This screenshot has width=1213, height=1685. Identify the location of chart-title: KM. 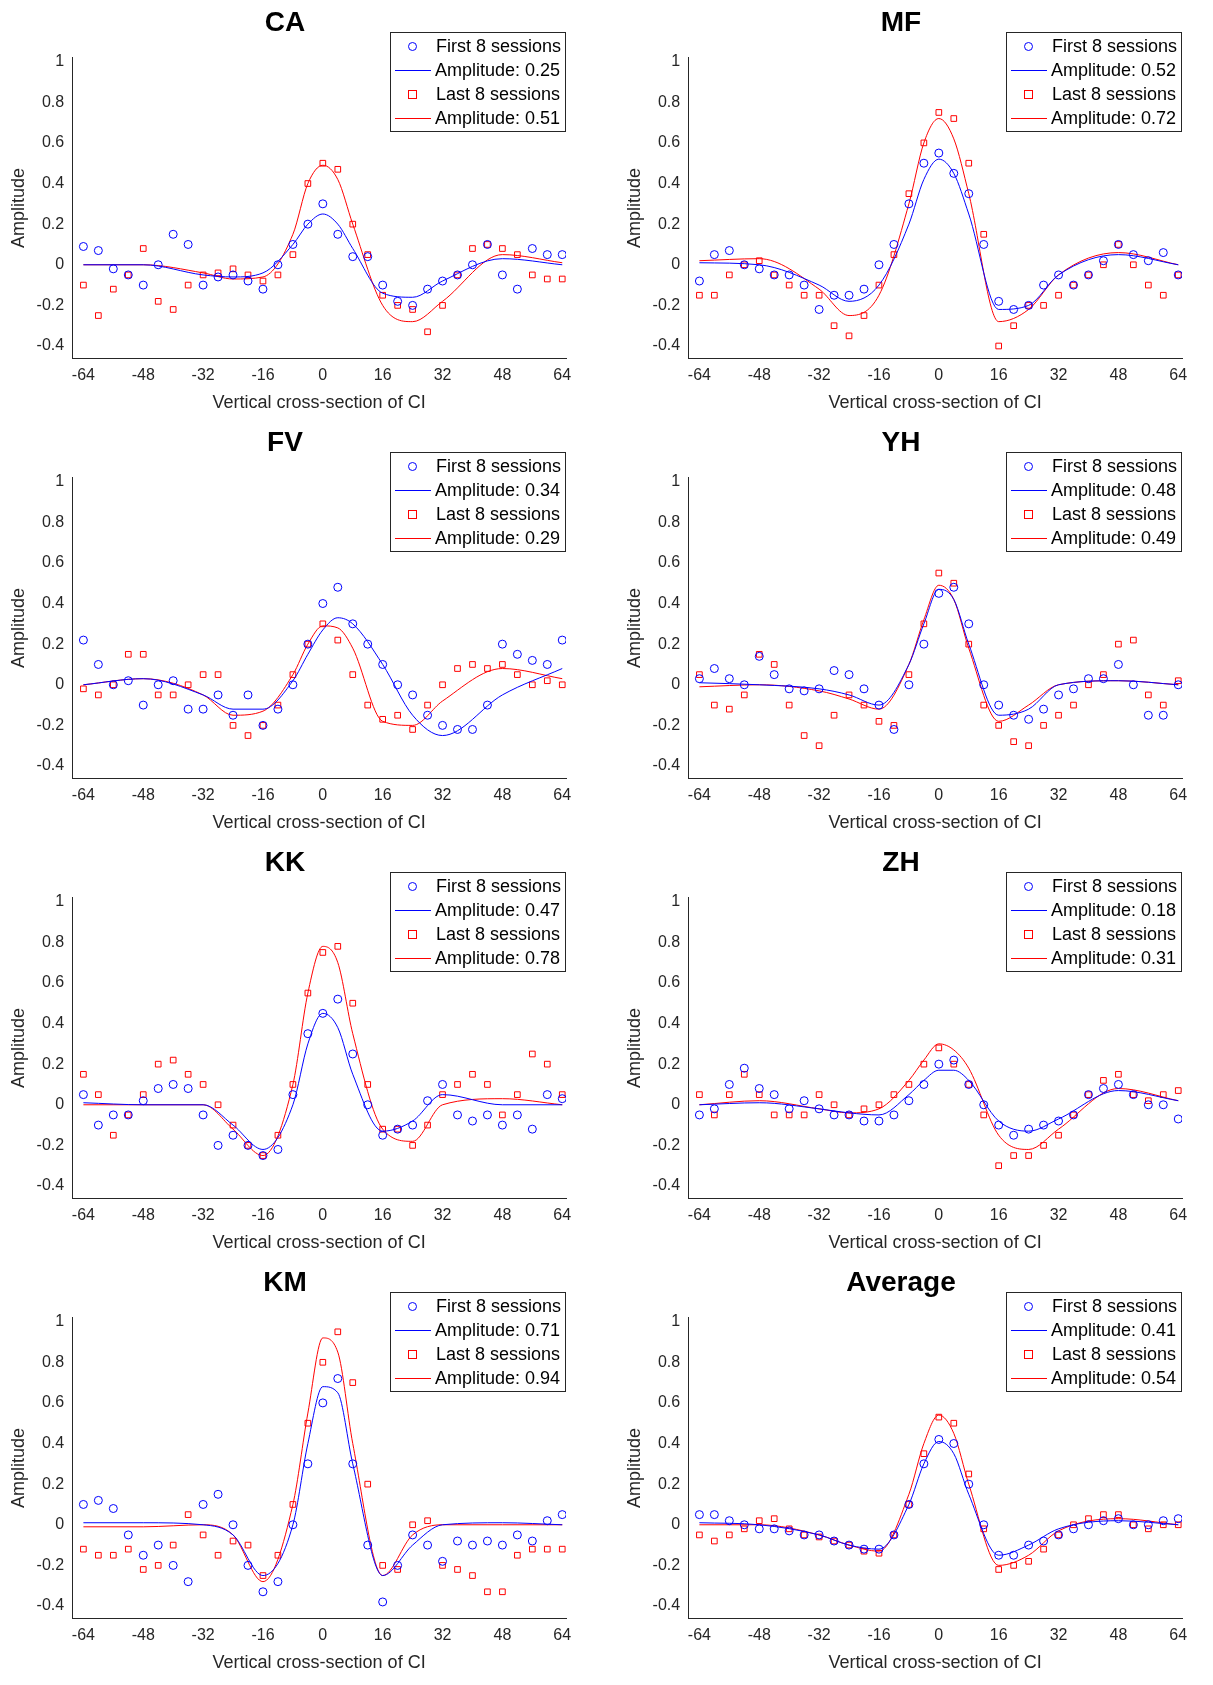
(285, 1281).